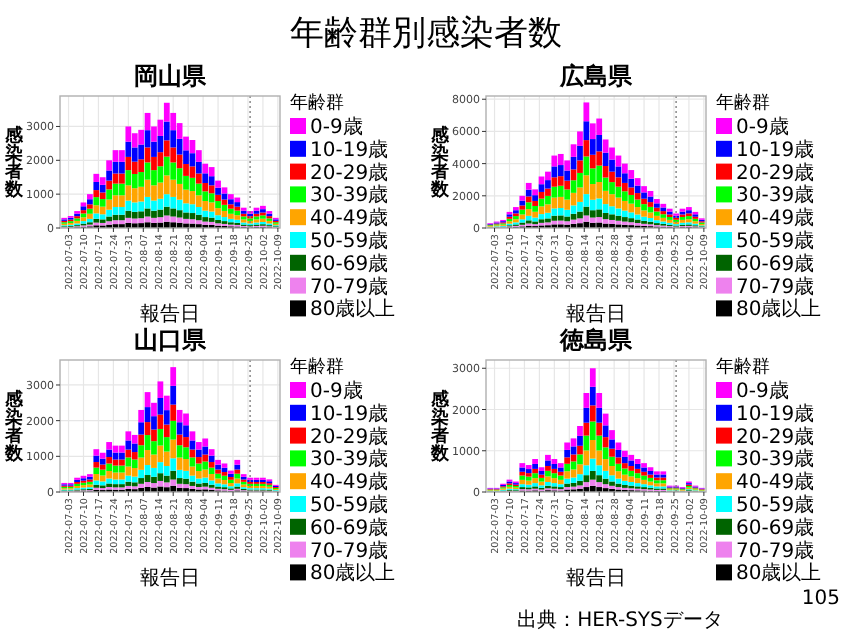 This screenshot has height=640, width=854. Describe the element at coordinates (171, 340) in the screenshot. I see `chart-title: 山口県` at that location.